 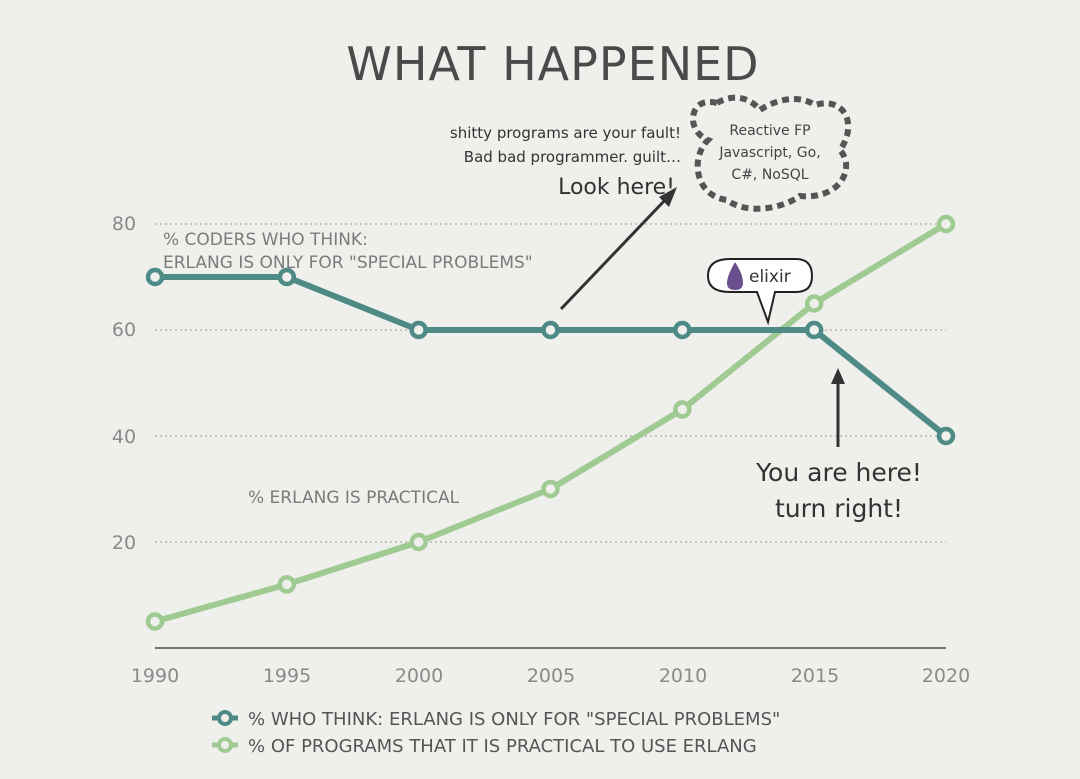 I want to click on elixir-drop-icon, so click(x=735, y=276).